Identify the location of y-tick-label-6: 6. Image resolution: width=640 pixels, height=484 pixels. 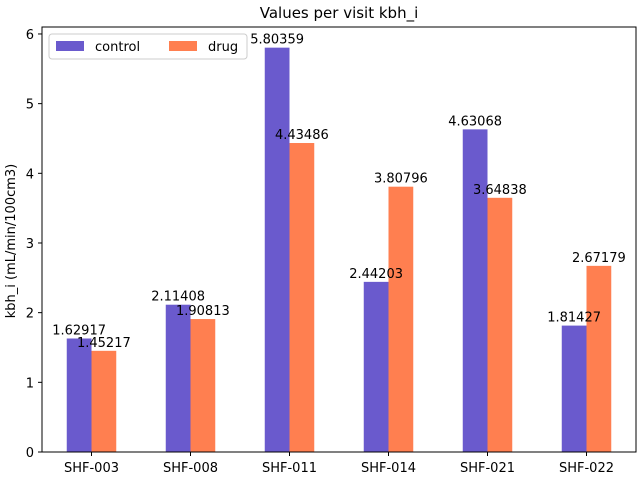
(30, 35).